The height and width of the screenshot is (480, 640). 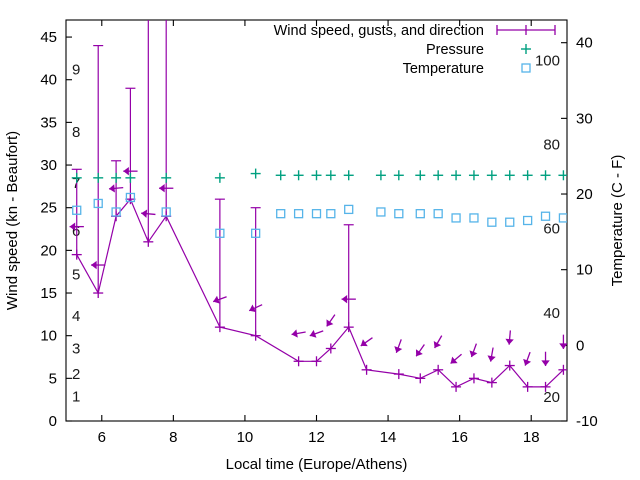 What do you see at coordinates (76, 132) in the screenshot?
I see `beaufort-label-8: 8` at bounding box center [76, 132].